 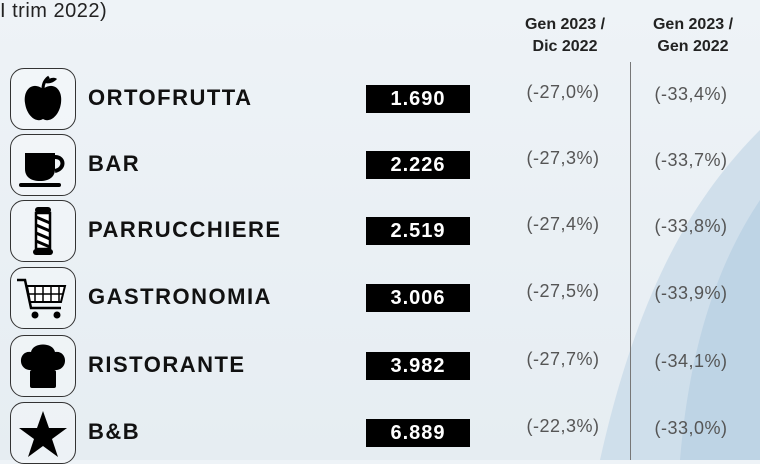 What do you see at coordinates (418, 298) in the screenshot?
I see `row-value: 3.006` at bounding box center [418, 298].